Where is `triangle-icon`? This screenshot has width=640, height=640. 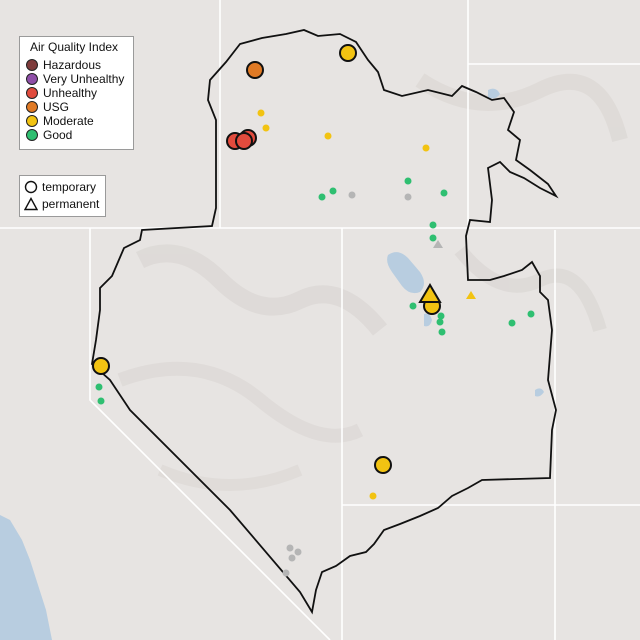
triangle-icon is located at coordinates (31, 204).